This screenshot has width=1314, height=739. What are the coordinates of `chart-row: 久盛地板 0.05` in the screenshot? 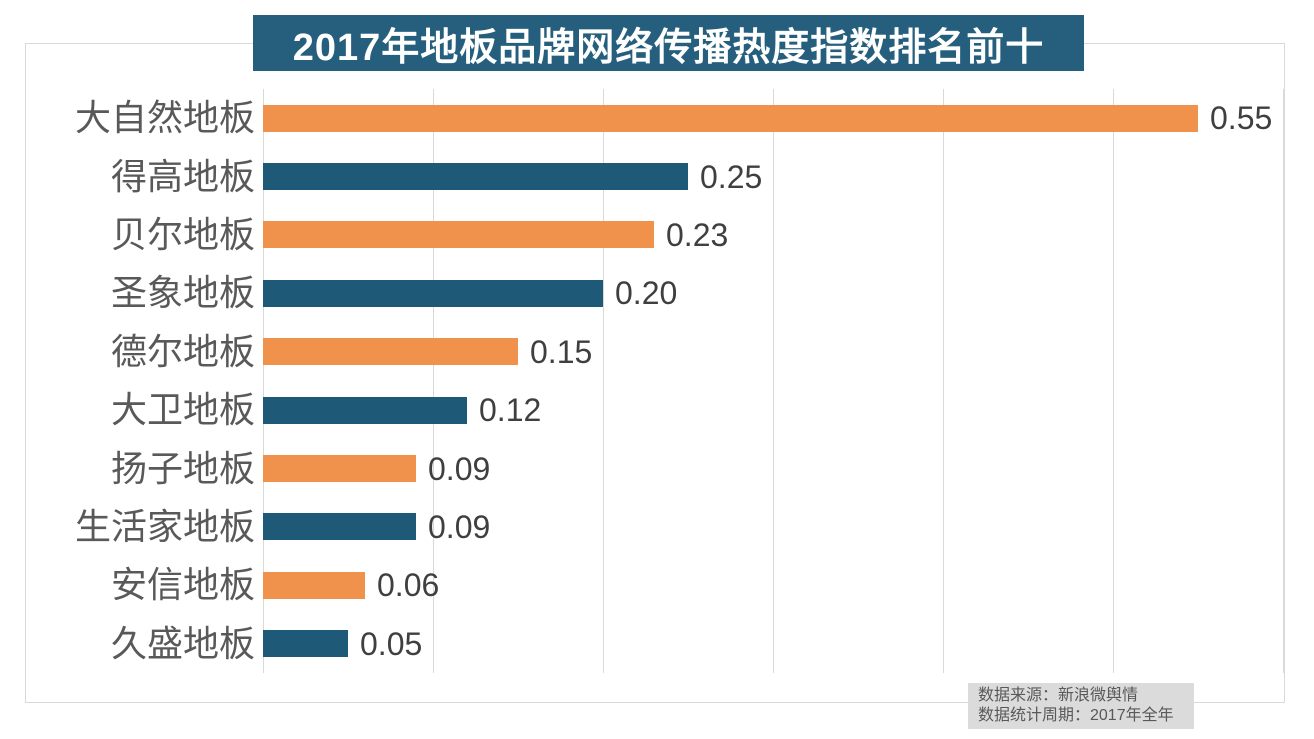 It's located at (656, 644).